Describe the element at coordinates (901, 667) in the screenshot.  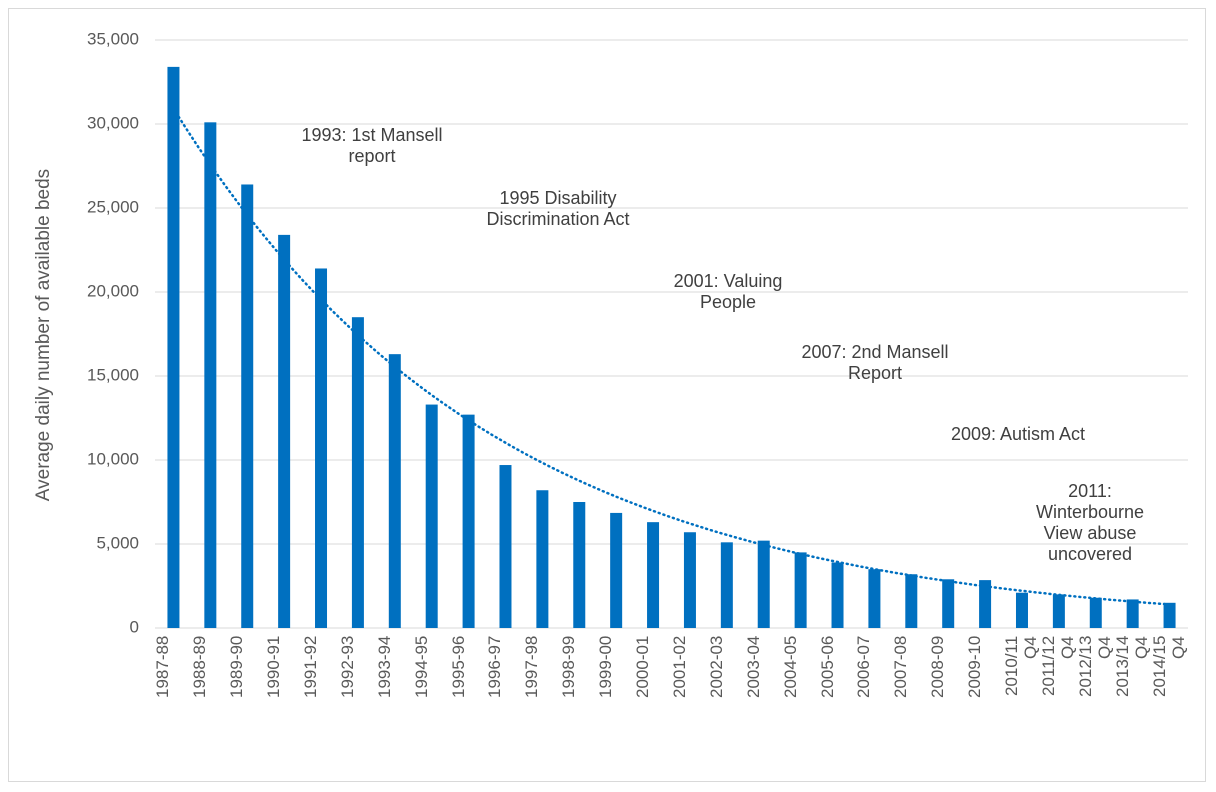
I see `x-tick-label: 2007-08` at that location.